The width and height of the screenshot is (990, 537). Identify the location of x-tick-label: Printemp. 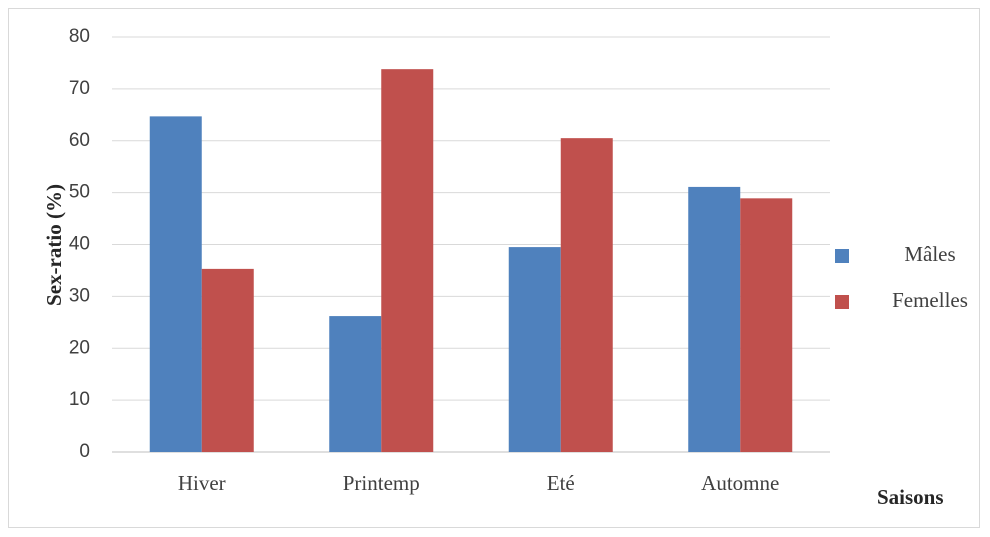
(381, 483).